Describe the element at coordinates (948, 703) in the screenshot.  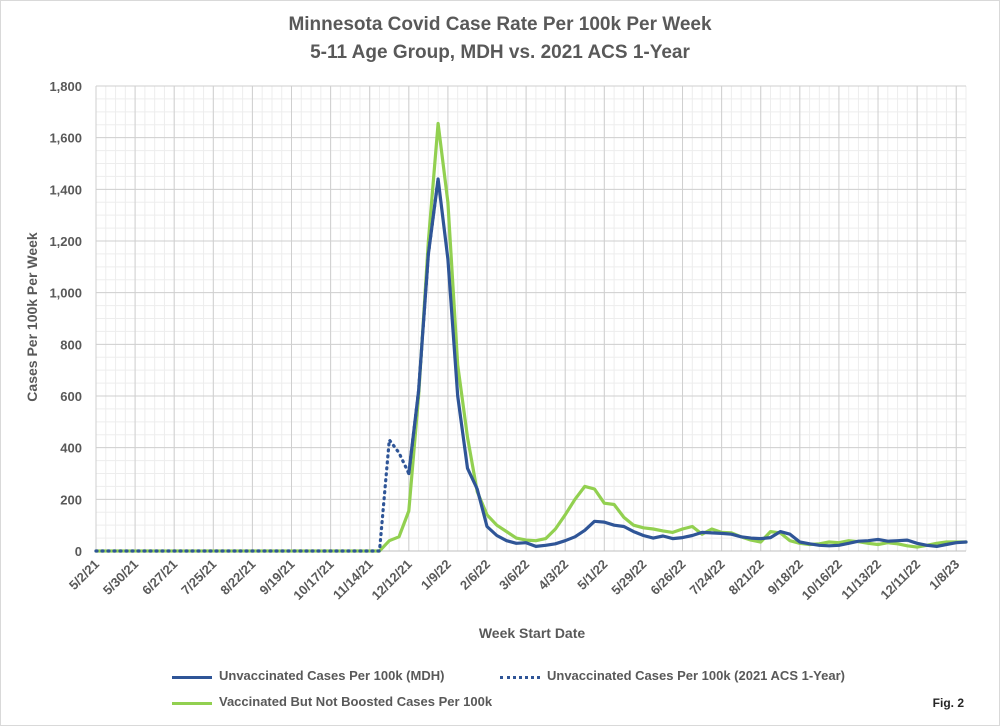
I see `figure-label: Fig. 2` at that location.